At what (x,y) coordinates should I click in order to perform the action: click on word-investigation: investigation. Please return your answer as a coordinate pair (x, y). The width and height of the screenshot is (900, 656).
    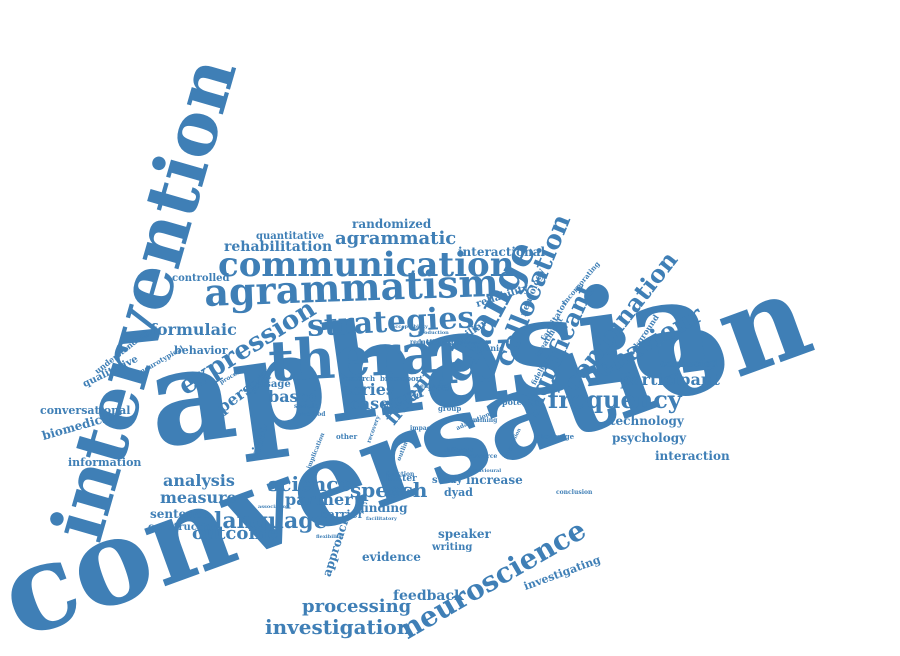
    Looking at the image, I should click on (338, 627).